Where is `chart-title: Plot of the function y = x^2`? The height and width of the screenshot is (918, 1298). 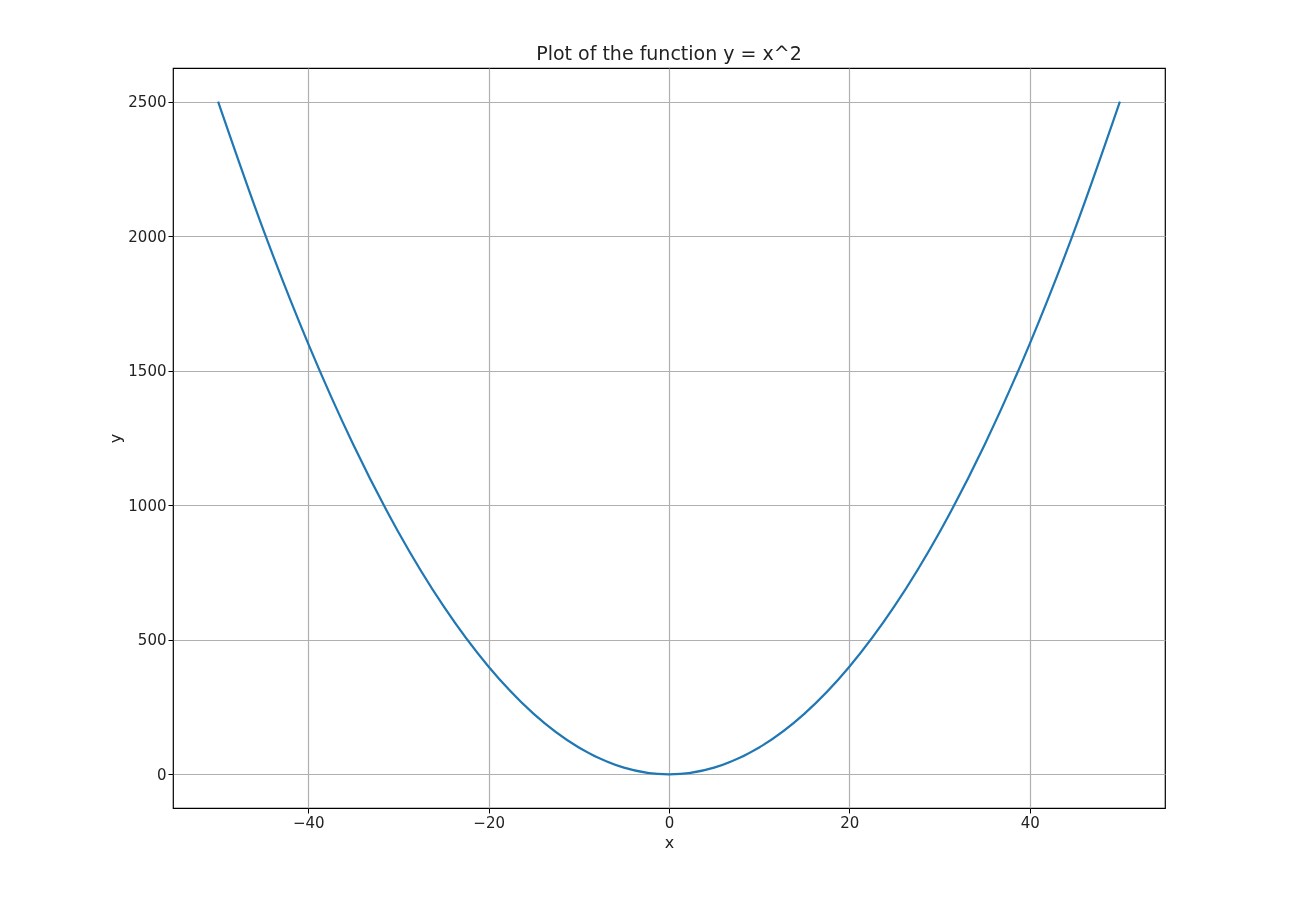 chart-title: Plot of the function y = x^2 is located at coordinates (669, 53).